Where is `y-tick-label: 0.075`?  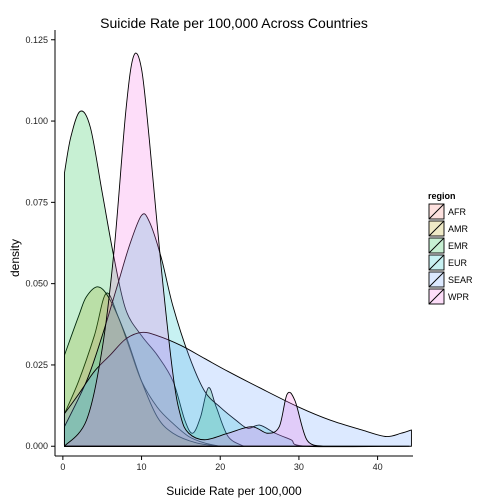 y-tick-label: 0.075 is located at coordinates (36, 202).